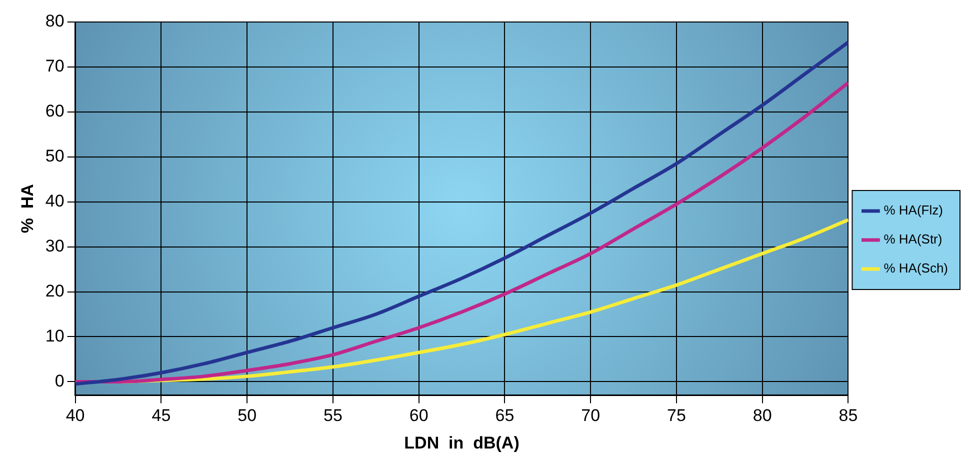 Image resolution: width=978 pixels, height=468 pixels. I want to click on legend-label: % HA(Str), so click(913, 239).